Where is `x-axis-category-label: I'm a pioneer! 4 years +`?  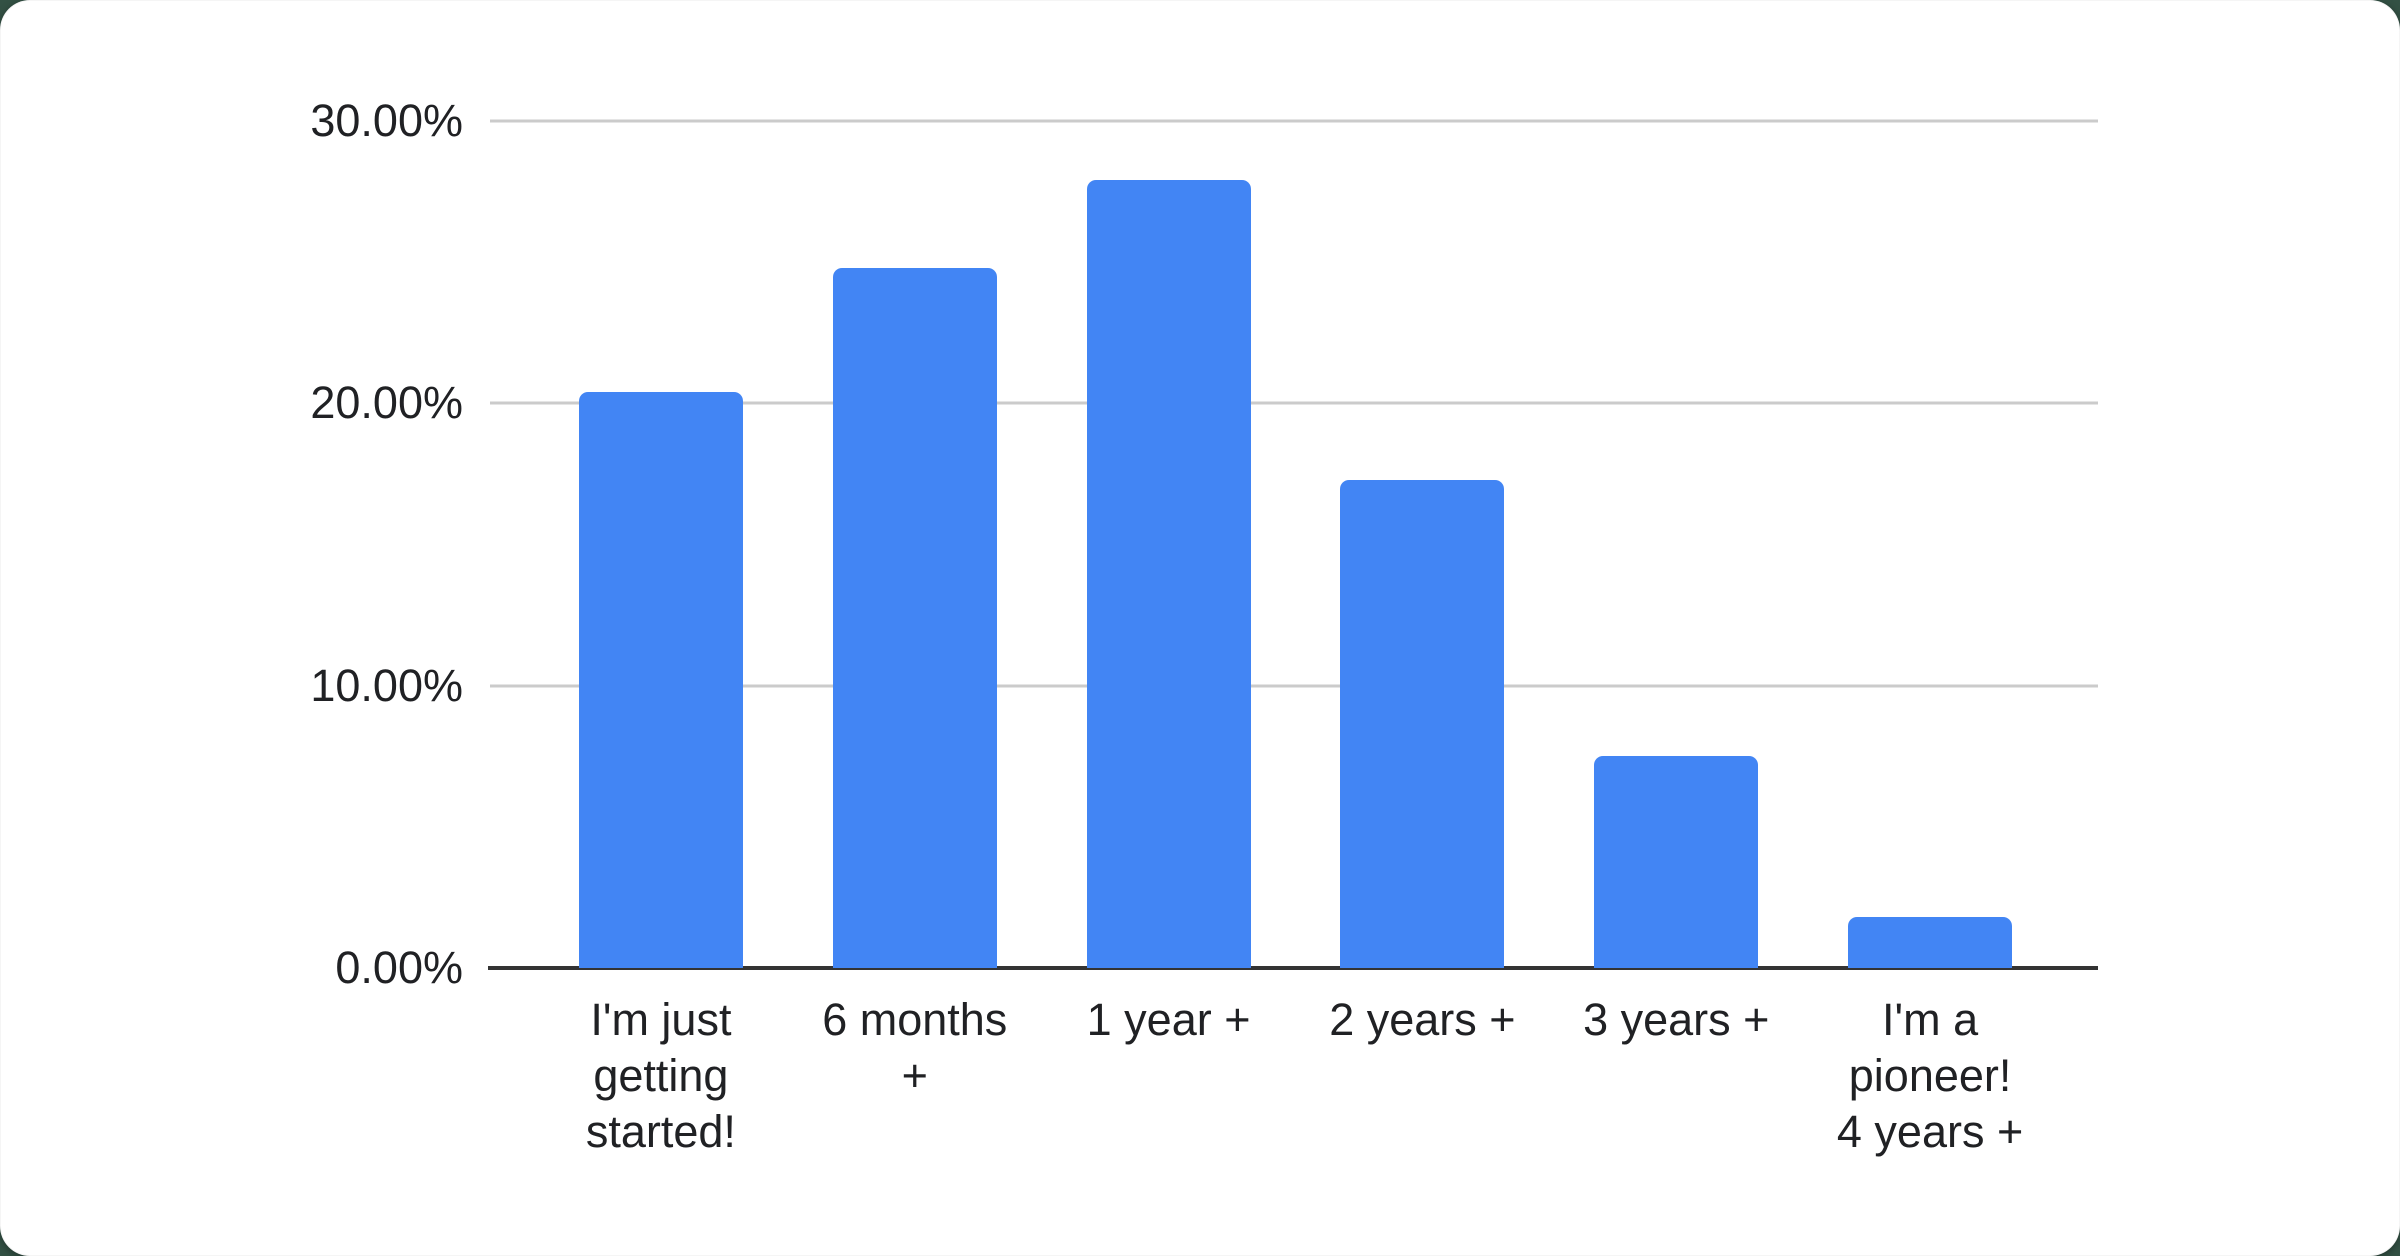 x-axis-category-label: I'm a pioneer! 4 years + is located at coordinates (1930, 1075).